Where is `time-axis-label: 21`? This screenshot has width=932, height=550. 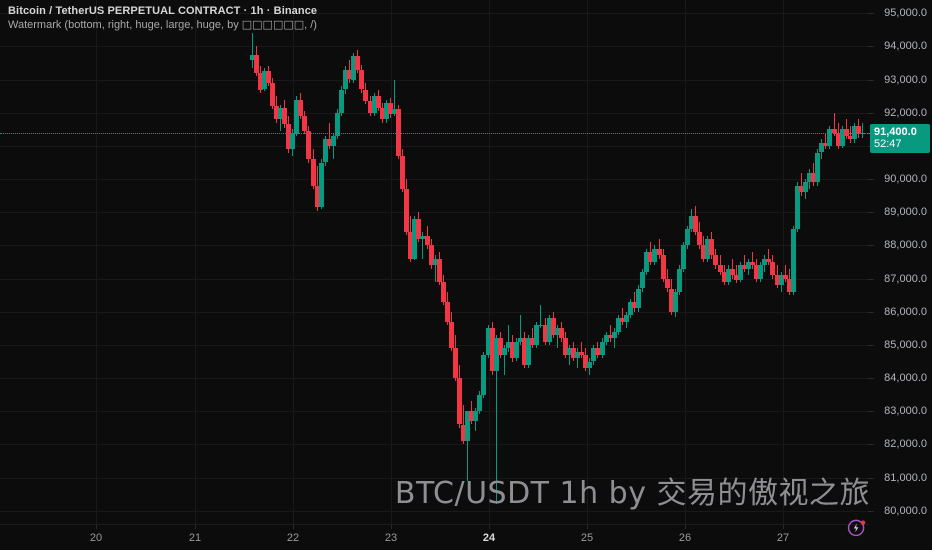
time-axis-label: 21 is located at coordinates (195, 538).